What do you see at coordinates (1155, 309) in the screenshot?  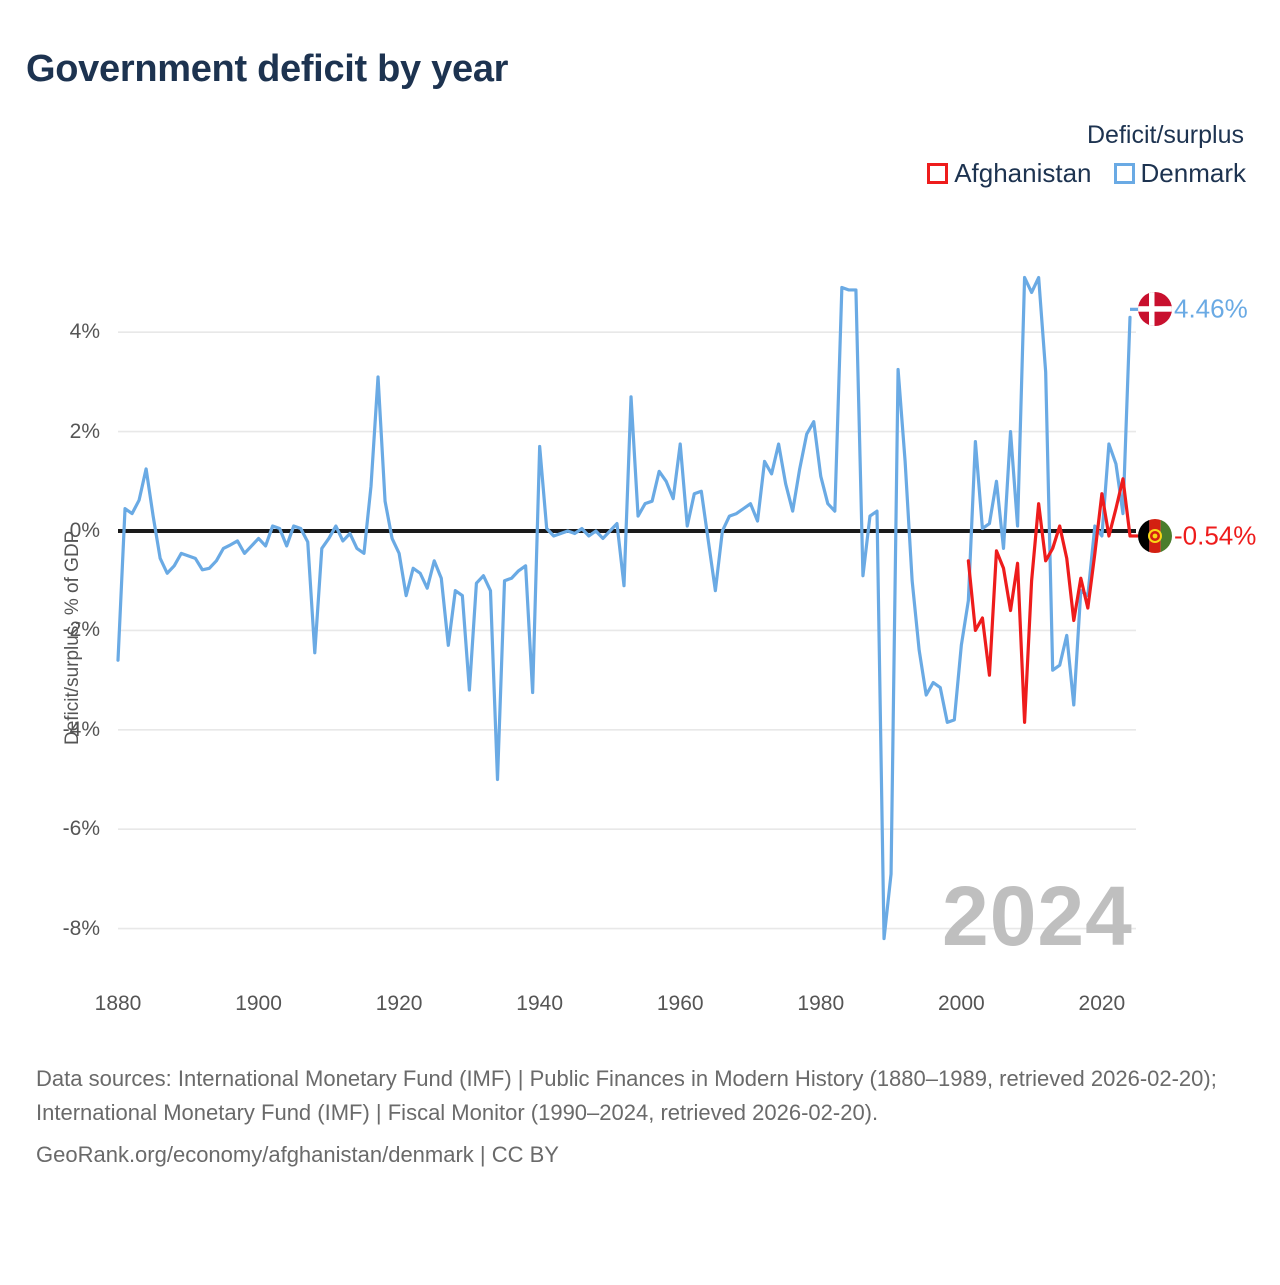 I see `flag-icon-denmark` at bounding box center [1155, 309].